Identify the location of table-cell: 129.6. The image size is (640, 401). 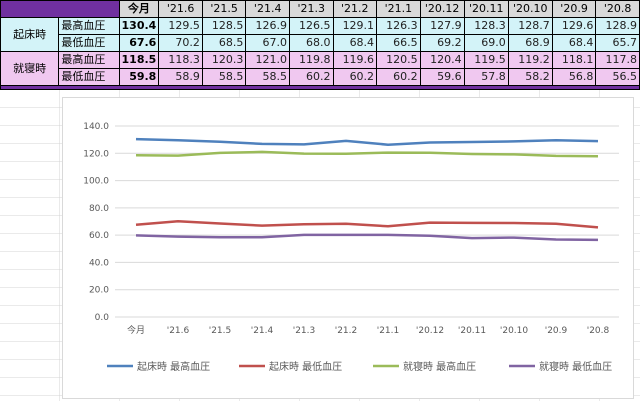
(574, 26).